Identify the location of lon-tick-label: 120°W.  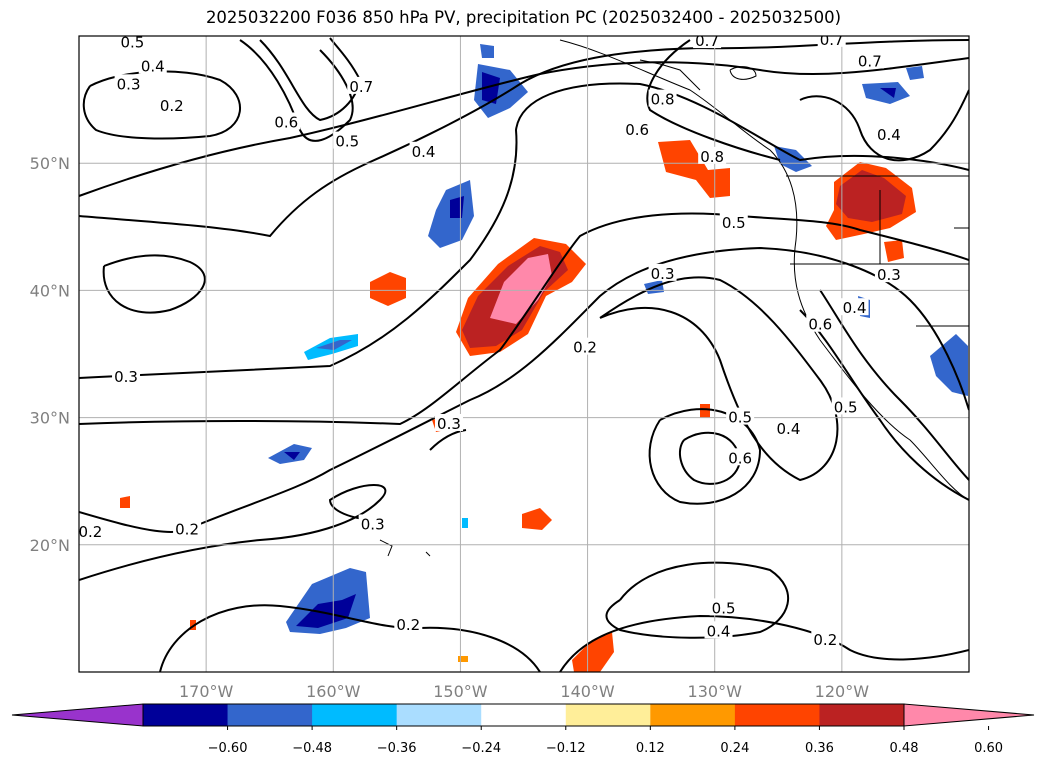
(842, 691).